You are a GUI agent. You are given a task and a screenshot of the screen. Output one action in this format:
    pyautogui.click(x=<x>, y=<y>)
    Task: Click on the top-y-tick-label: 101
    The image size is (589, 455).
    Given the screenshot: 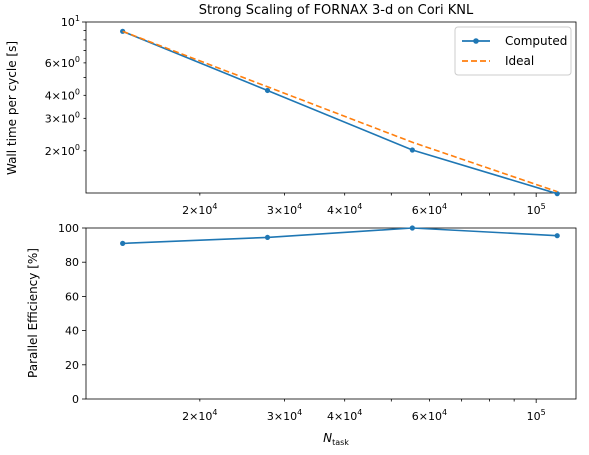 What is the action you would take?
    pyautogui.click(x=70, y=21)
    